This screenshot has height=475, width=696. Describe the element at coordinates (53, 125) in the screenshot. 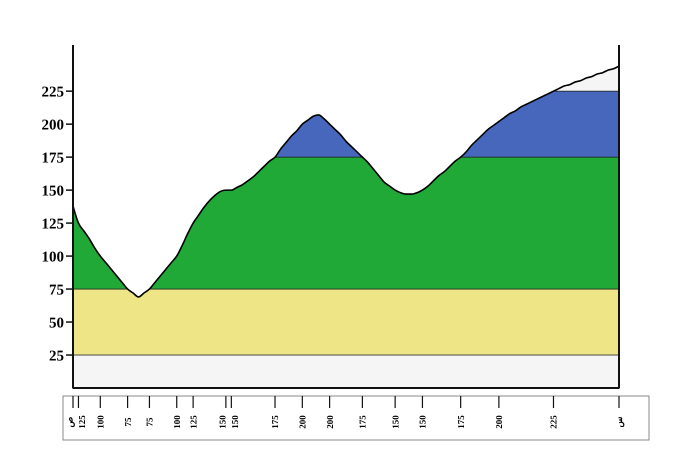

I see `y-tick-label: 200` at that location.